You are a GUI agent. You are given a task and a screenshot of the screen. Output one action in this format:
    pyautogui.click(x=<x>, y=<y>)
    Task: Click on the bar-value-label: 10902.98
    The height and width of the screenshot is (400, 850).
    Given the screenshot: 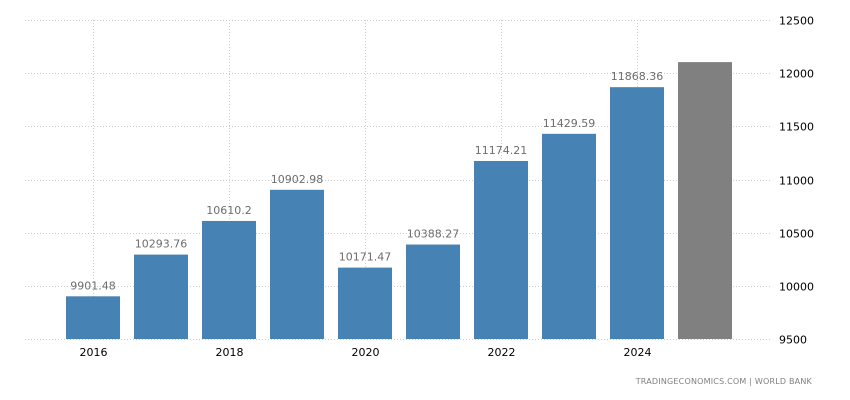 What is the action you would take?
    pyautogui.click(x=297, y=179)
    